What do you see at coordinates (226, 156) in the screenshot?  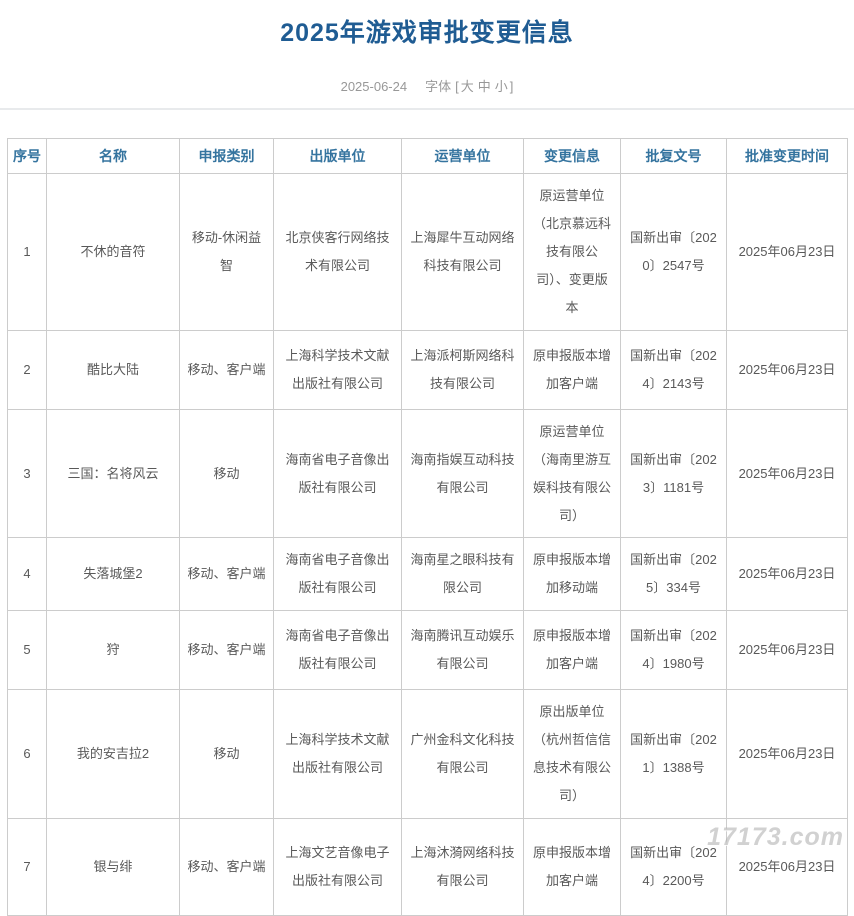 I see `column-header: 申报类别` at bounding box center [226, 156].